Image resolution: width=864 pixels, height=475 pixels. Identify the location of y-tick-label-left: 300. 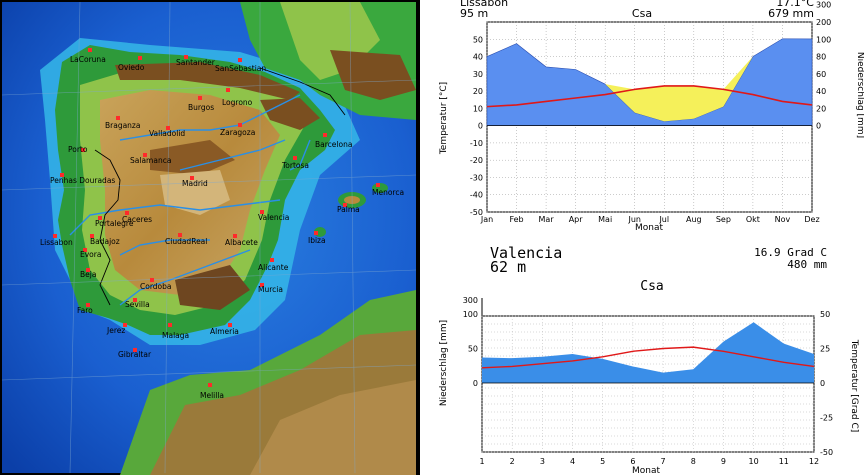
(470, 300).